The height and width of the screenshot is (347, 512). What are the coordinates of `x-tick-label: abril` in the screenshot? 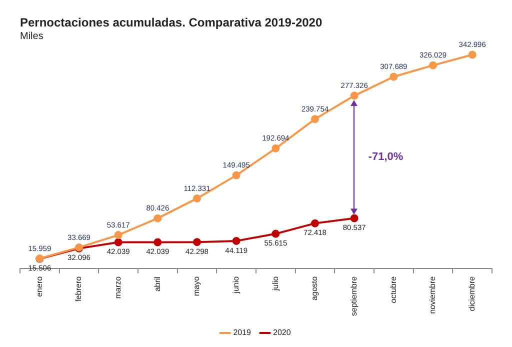 It's located at (157, 284).